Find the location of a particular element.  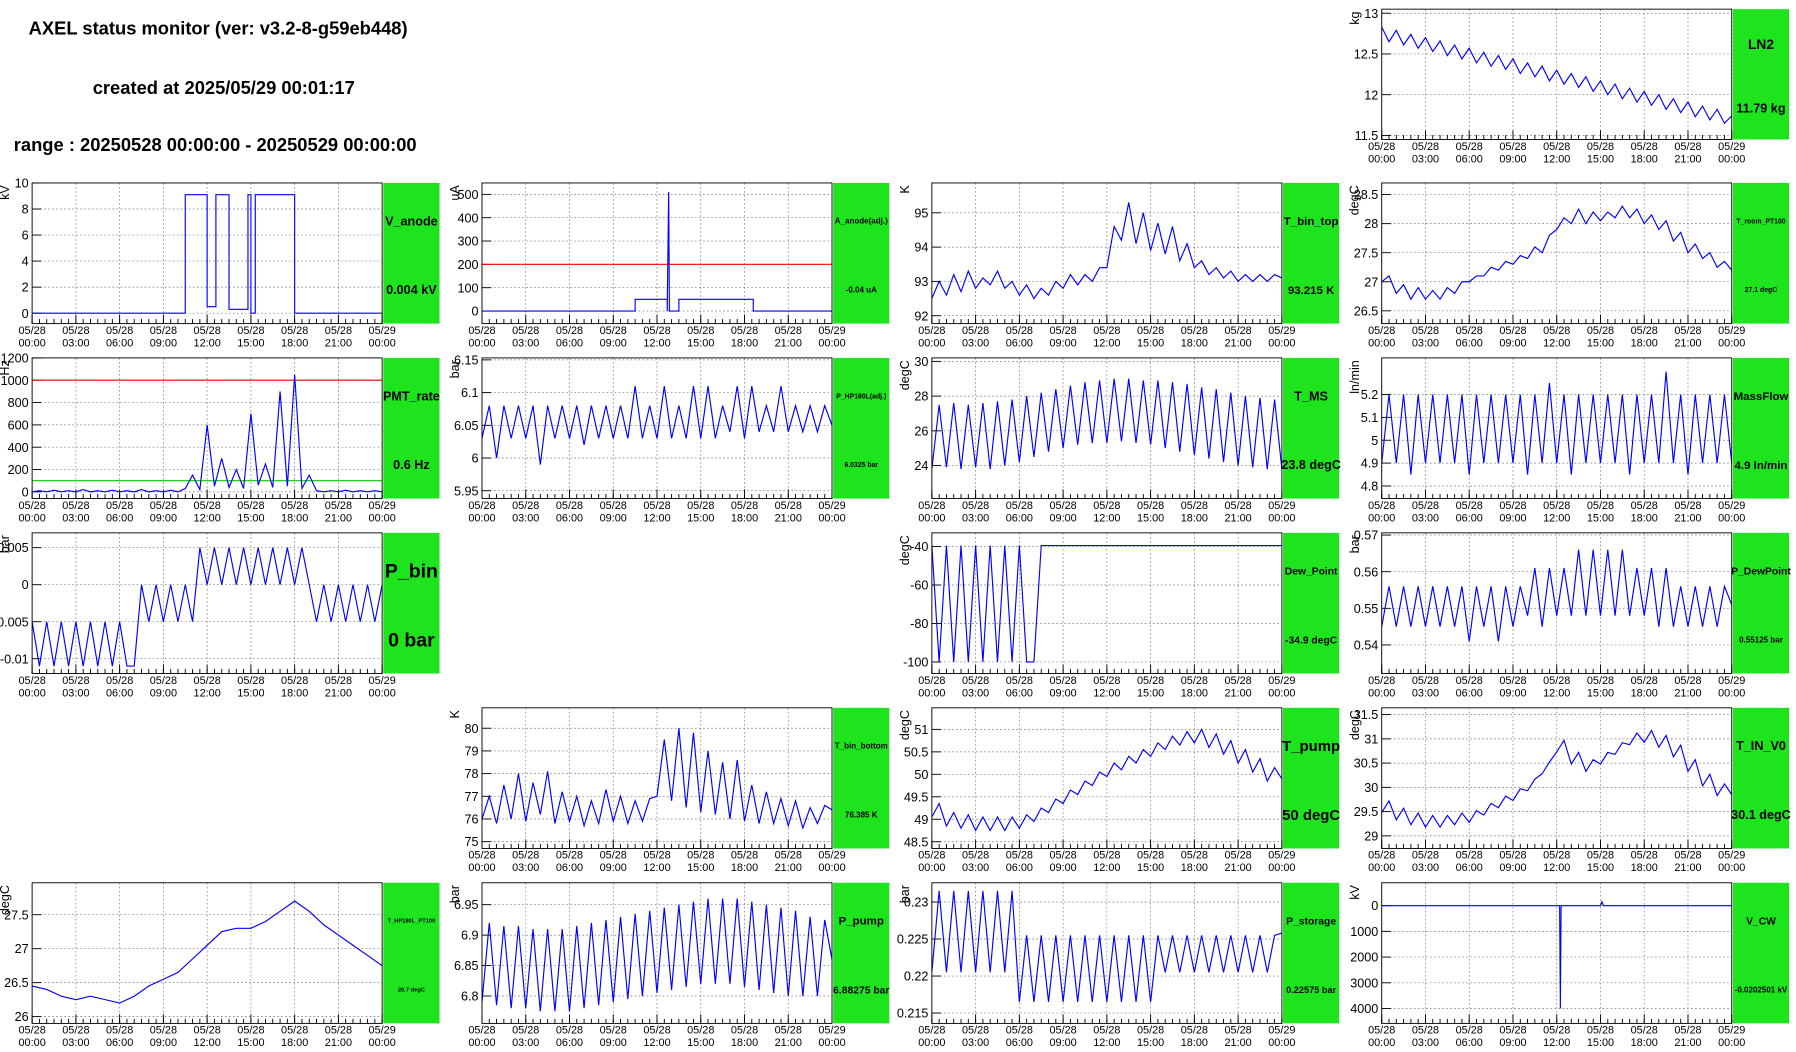

y-tick-label: 24 is located at coordinates (921, 466).